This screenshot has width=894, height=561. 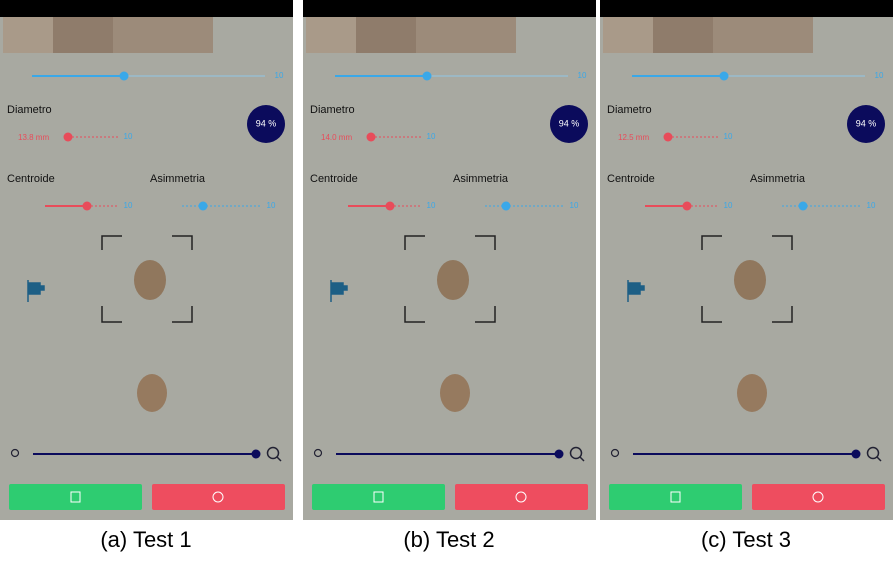 What do you see at coordinates (448, 539) in the screenshot?
I see `caption: (b) Test 2` at bounding box center [448, 539].